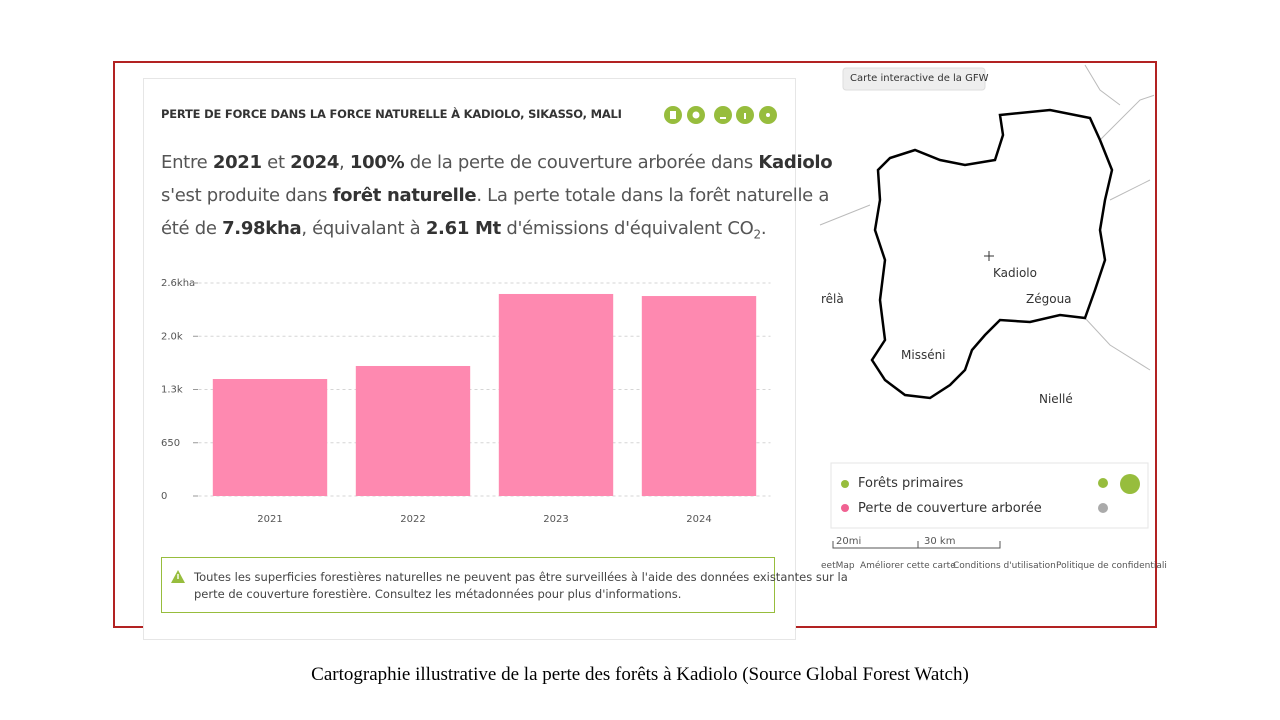 The height and width of the screenshot is (720, 1280). Describe the element at coordinates (164, 496) in the screenshot. I see `y-tick-label: 0` at that location.